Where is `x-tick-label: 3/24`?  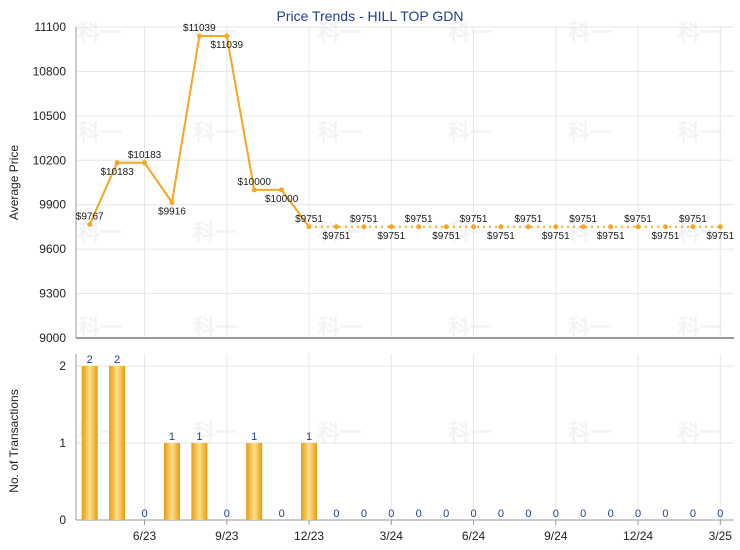
x-tick-label: 3/24 is located at coordinates (392, 536).